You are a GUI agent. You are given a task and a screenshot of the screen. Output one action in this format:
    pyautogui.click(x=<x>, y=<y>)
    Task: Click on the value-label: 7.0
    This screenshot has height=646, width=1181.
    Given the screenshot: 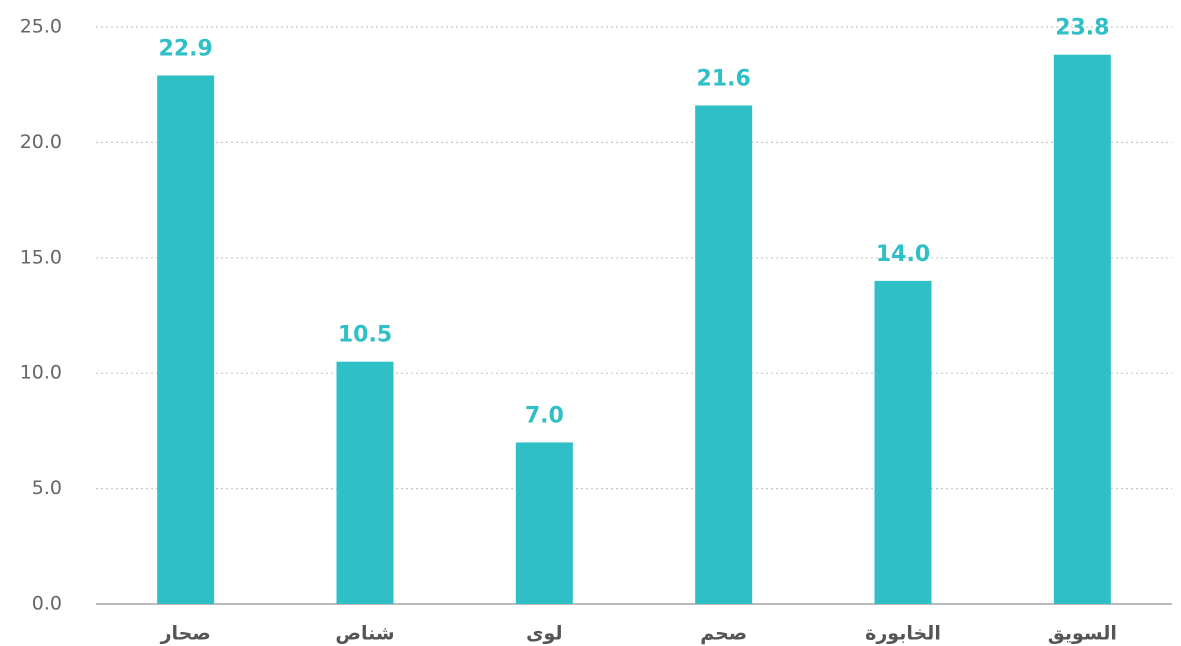 What is the action you would take?
    pyautogui.click(x=544, y=415)
    